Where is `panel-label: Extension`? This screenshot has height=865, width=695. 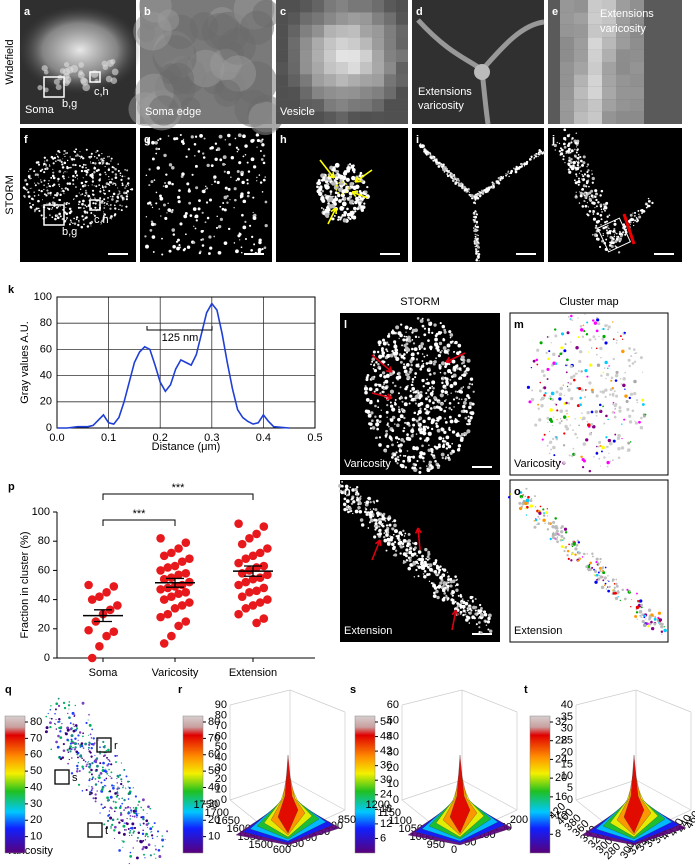
panel-label: Extension is located at coordinates (538, 631).